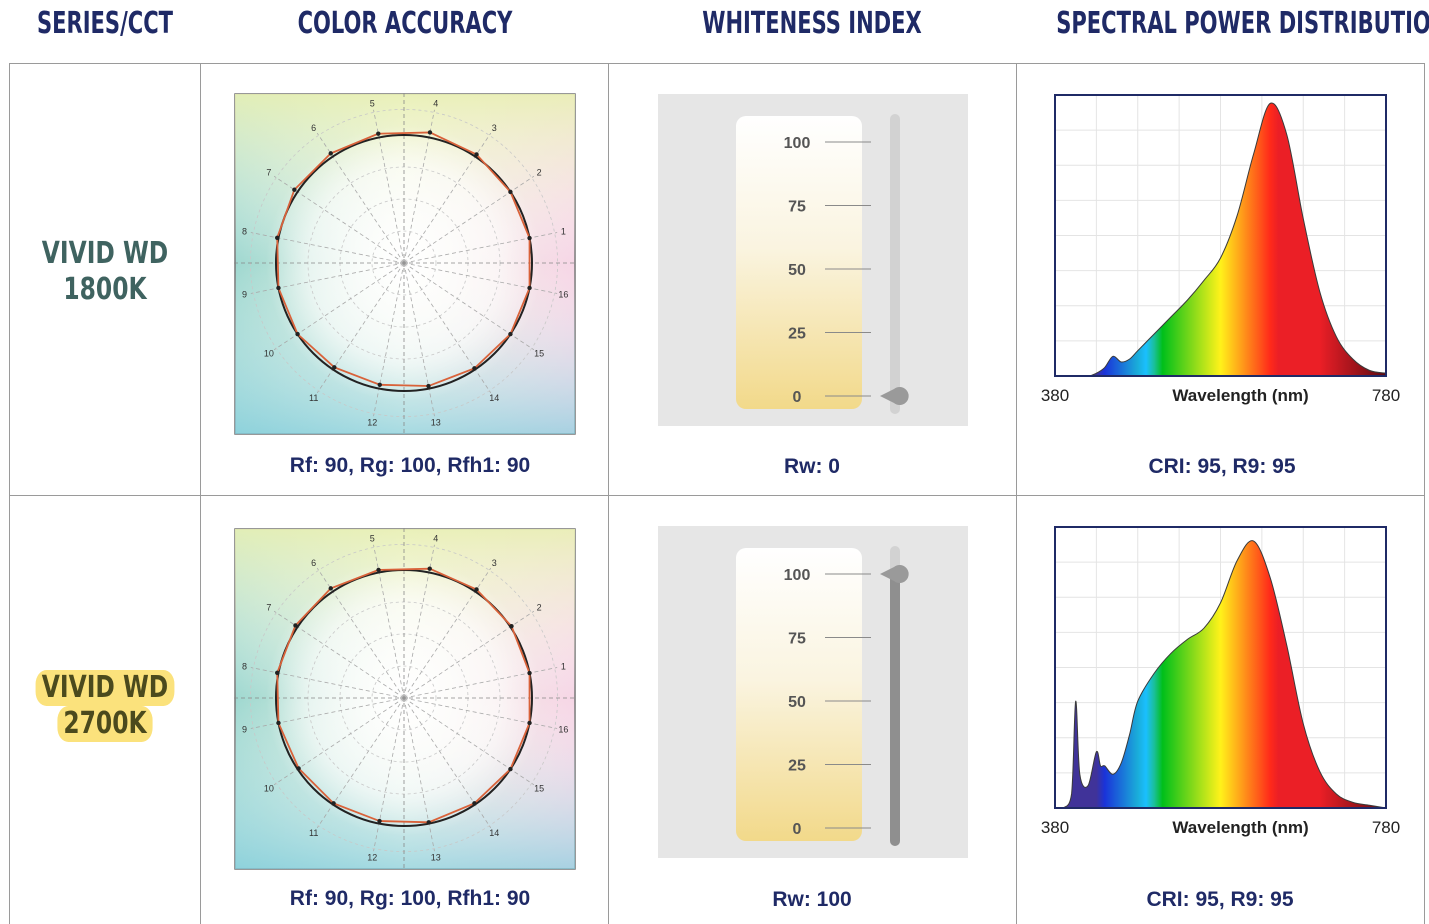 The height and width of the screenshot is (924, 1429). Describe the element at coordinates (313, 398) in the screenshot. I see `cvg-bin-label-11: 11` at that location.